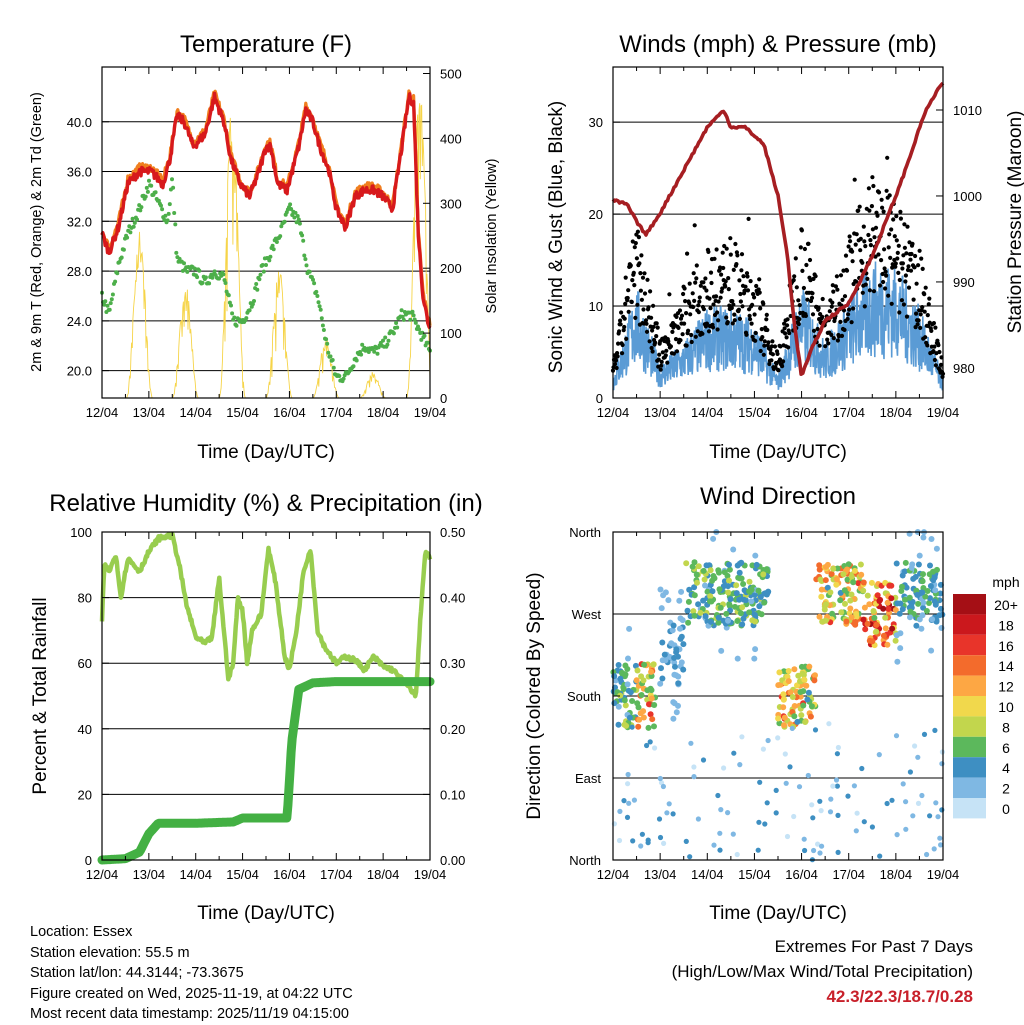  I want to click on precip-ytick-label: 0.00, so click(452, 860).